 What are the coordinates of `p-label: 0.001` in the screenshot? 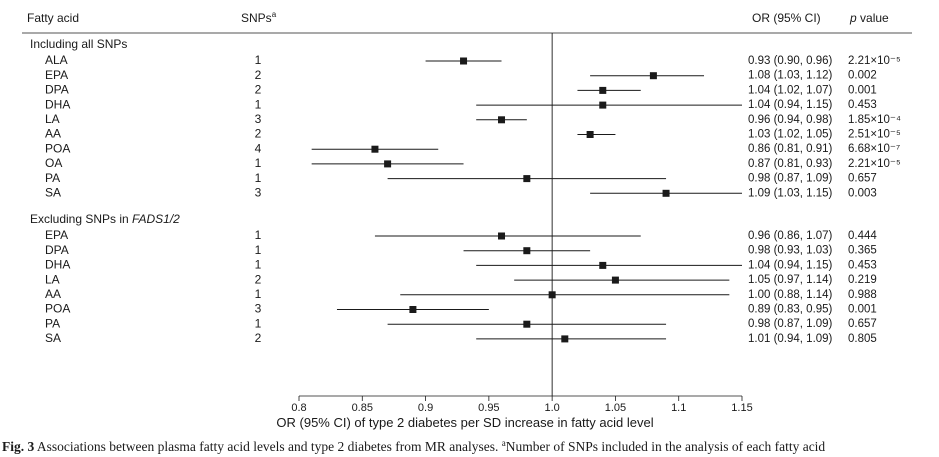 It's located at (862, 310).